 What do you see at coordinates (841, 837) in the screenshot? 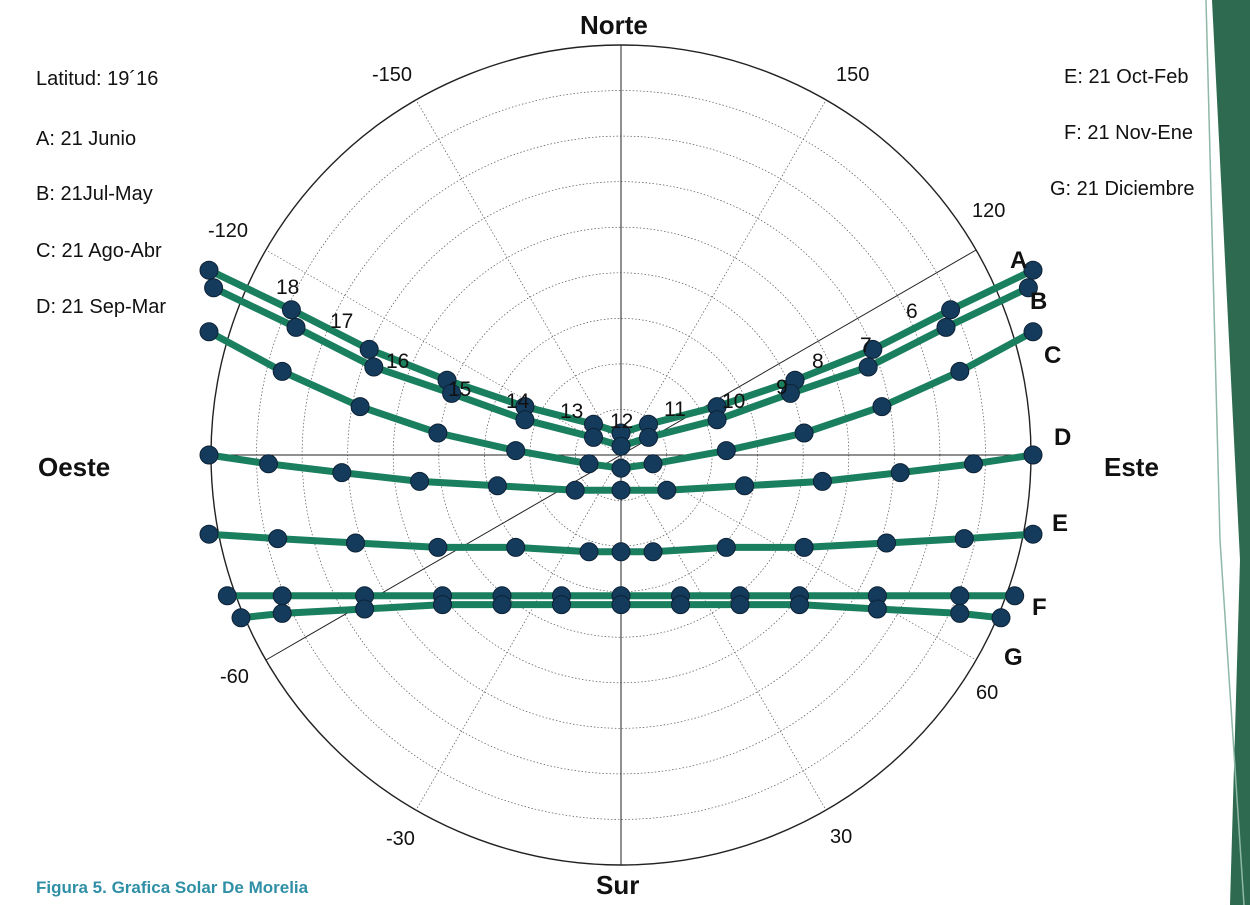
I see `angle-label: 30` at bounding box center [841, 837].